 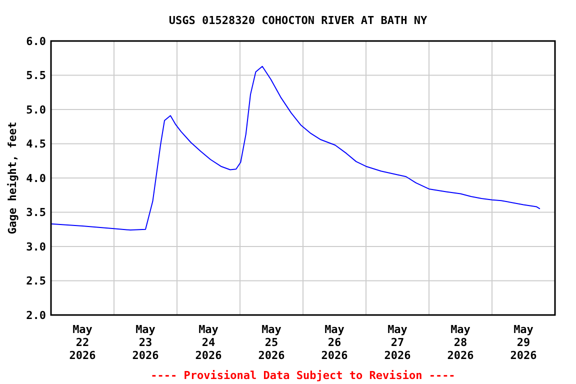 I want to click on x-tick-label: May 28 2026, so click(x=460, y=342).